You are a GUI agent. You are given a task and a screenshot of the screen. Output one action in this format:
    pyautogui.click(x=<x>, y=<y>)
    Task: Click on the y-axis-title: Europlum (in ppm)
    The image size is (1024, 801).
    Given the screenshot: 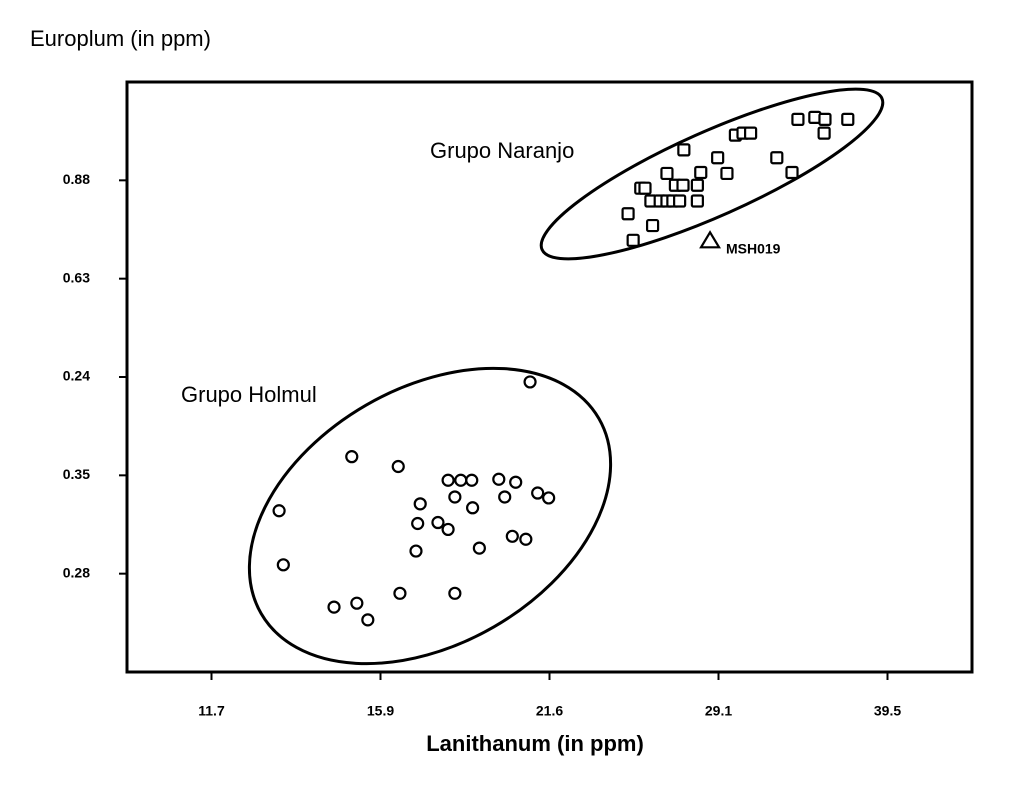 What is the action you would take?
    pyautogui.click(x=120, y=38)
    